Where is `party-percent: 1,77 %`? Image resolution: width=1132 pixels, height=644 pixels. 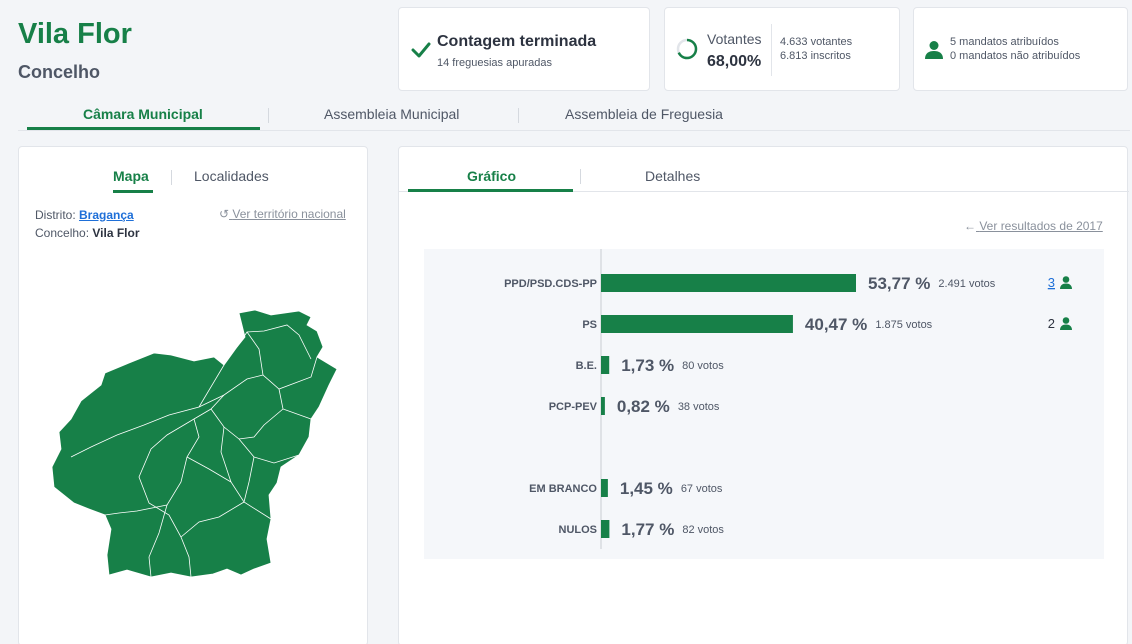 party-percent: 1,77 % is located at coordinates (647, 529).